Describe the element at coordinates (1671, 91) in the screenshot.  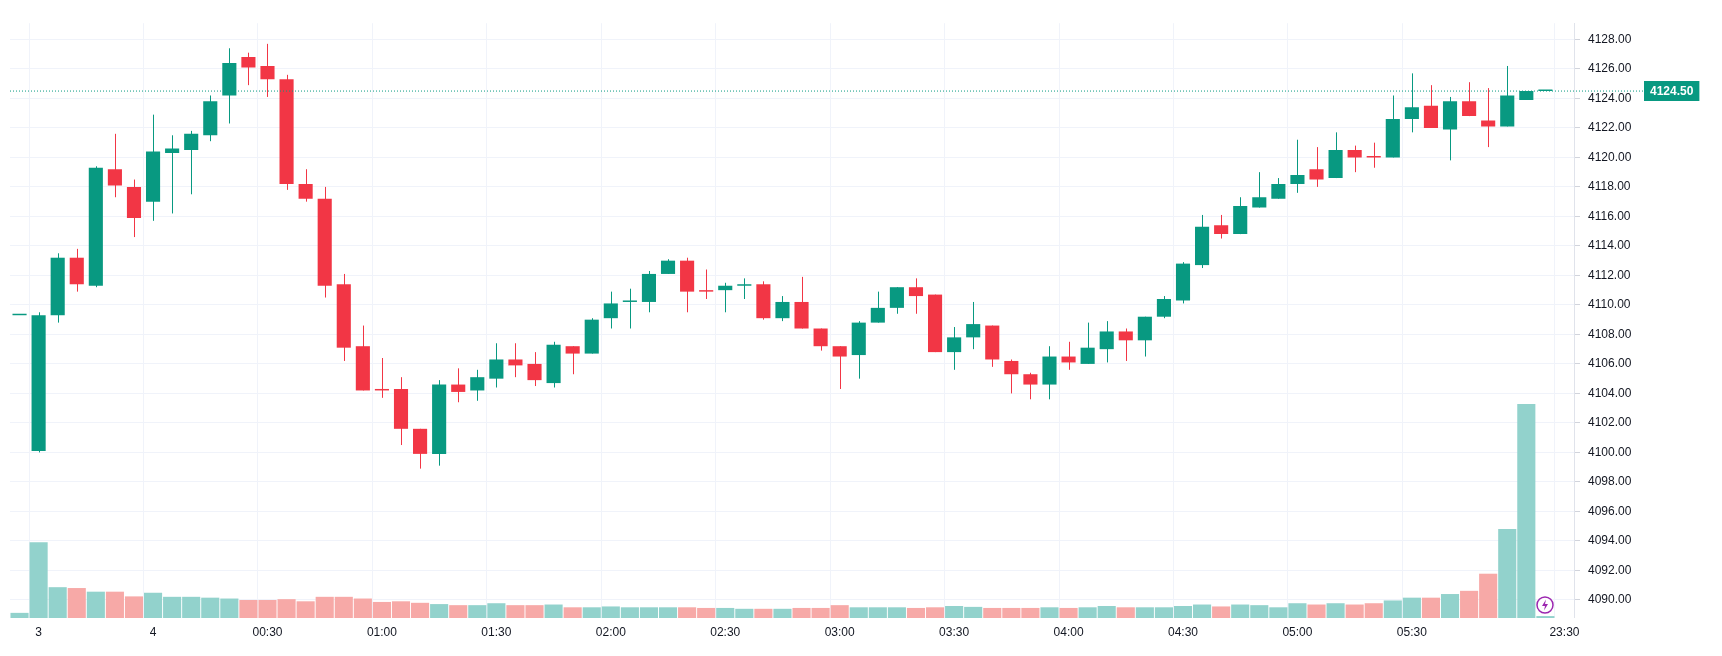
I see `ref-line-label: 4124.50` at that location.